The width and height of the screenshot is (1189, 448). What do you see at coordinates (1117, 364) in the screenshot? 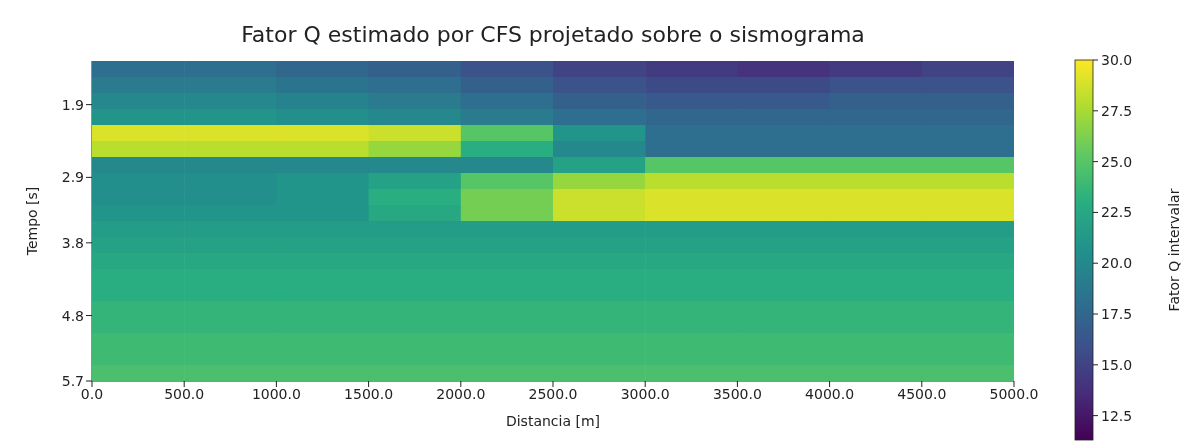
I see `color-bar-label: 15.0` at bounding box center [1117, 364].